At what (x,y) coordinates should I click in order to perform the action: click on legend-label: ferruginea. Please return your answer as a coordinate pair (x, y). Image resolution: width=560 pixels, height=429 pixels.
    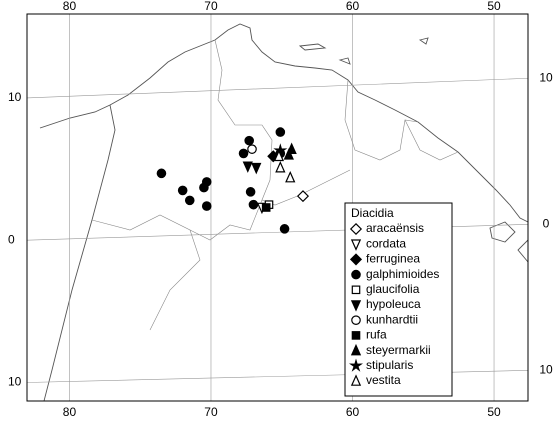
    Looking at the image, I should click on (393, 259).